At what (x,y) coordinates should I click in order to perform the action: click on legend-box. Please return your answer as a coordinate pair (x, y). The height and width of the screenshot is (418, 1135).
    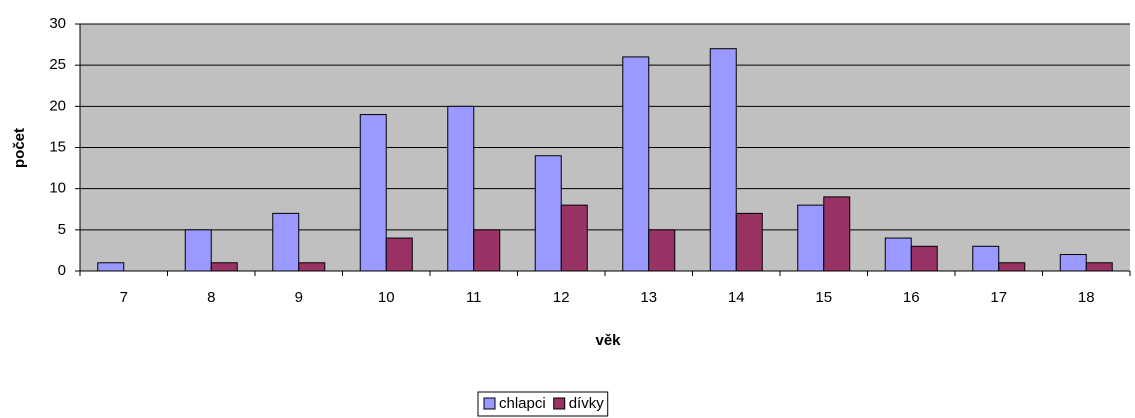
    Looking at the image, I should click on (543, 404).